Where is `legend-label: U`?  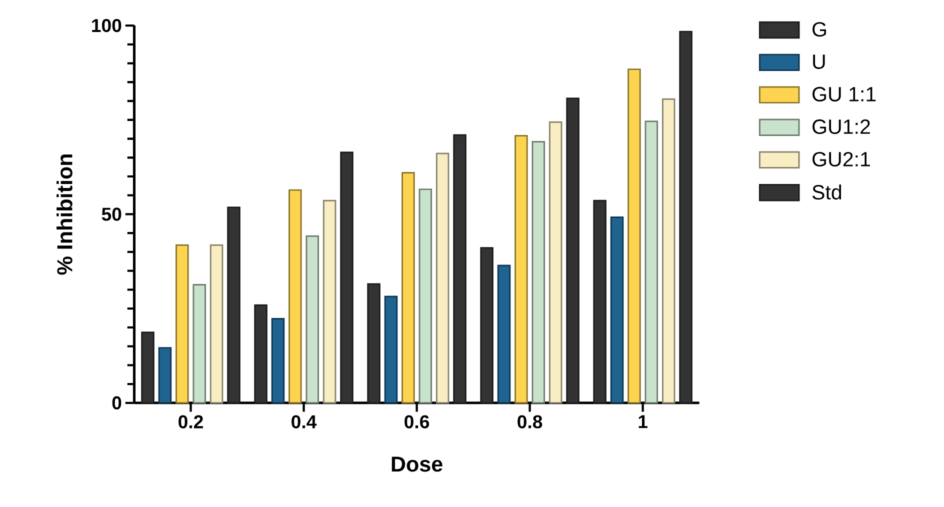
legend-label: U is located at coordinates (819, 61).